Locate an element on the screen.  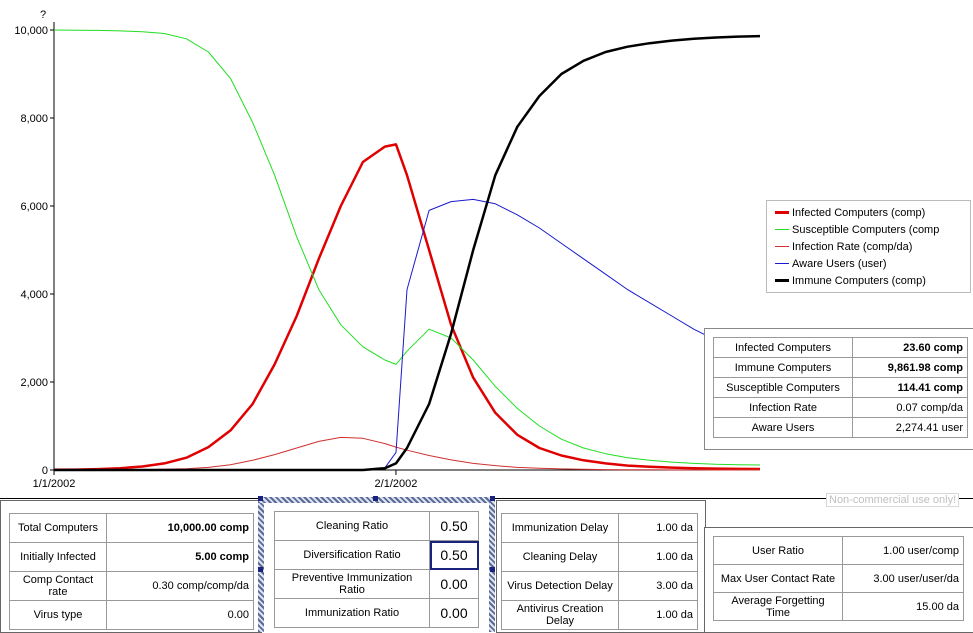
param-label: Cleaning Delay is located at coordinates (560, 557).